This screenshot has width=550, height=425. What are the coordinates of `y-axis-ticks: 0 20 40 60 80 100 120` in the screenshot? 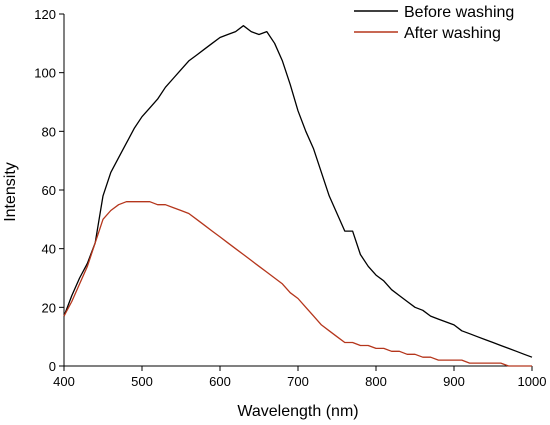 It's located at (49, 190).